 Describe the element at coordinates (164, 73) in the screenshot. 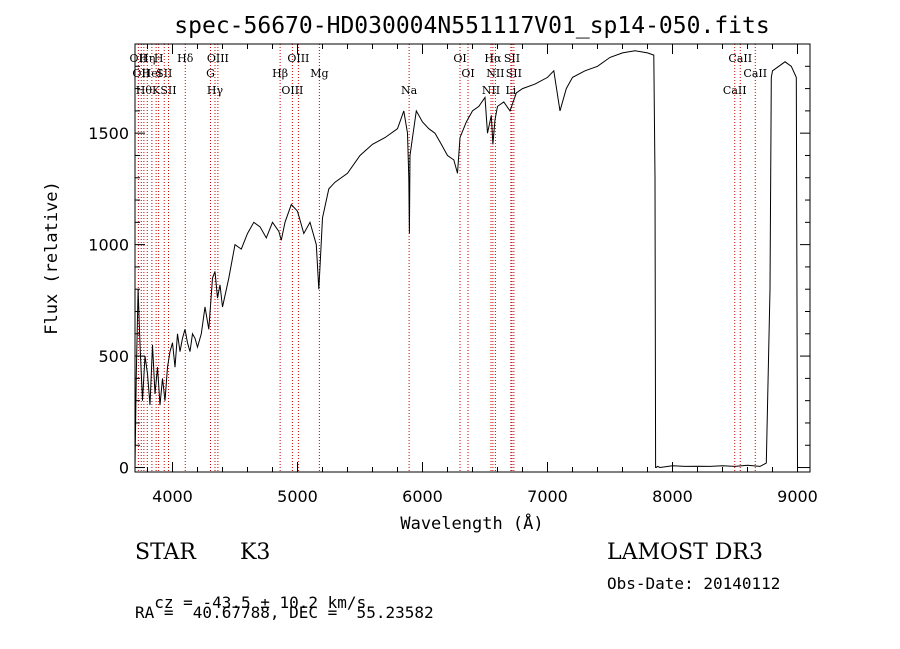

I see `line-marker-label-7: SII` at that location.